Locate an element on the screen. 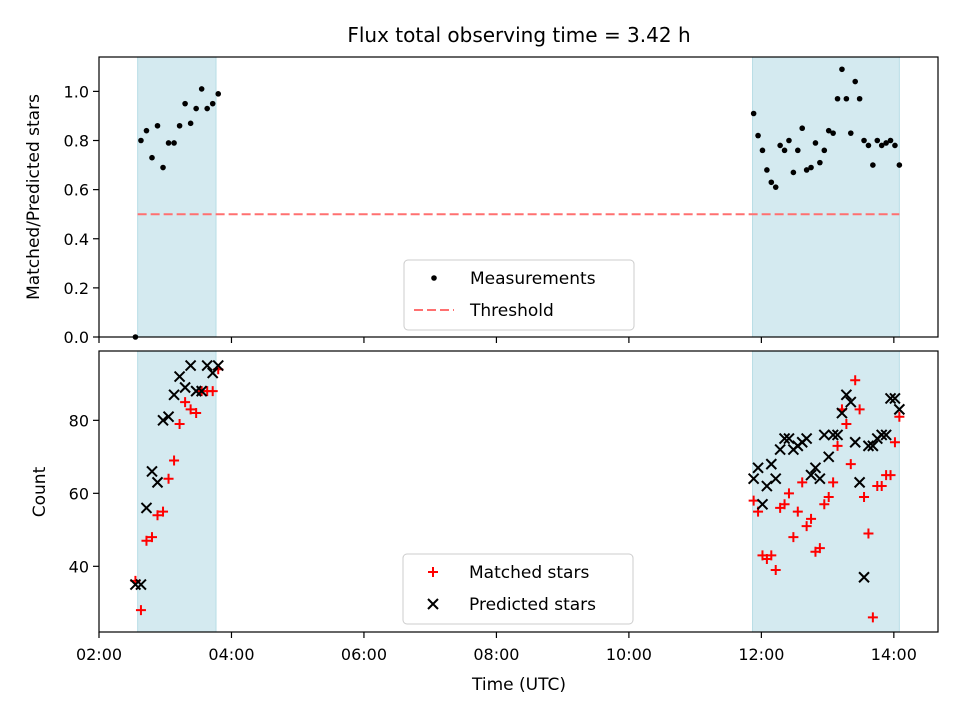 The width and height of the screenshot is (960, 720). legend: Measurements Threshold is located at coordinates (519, 295).